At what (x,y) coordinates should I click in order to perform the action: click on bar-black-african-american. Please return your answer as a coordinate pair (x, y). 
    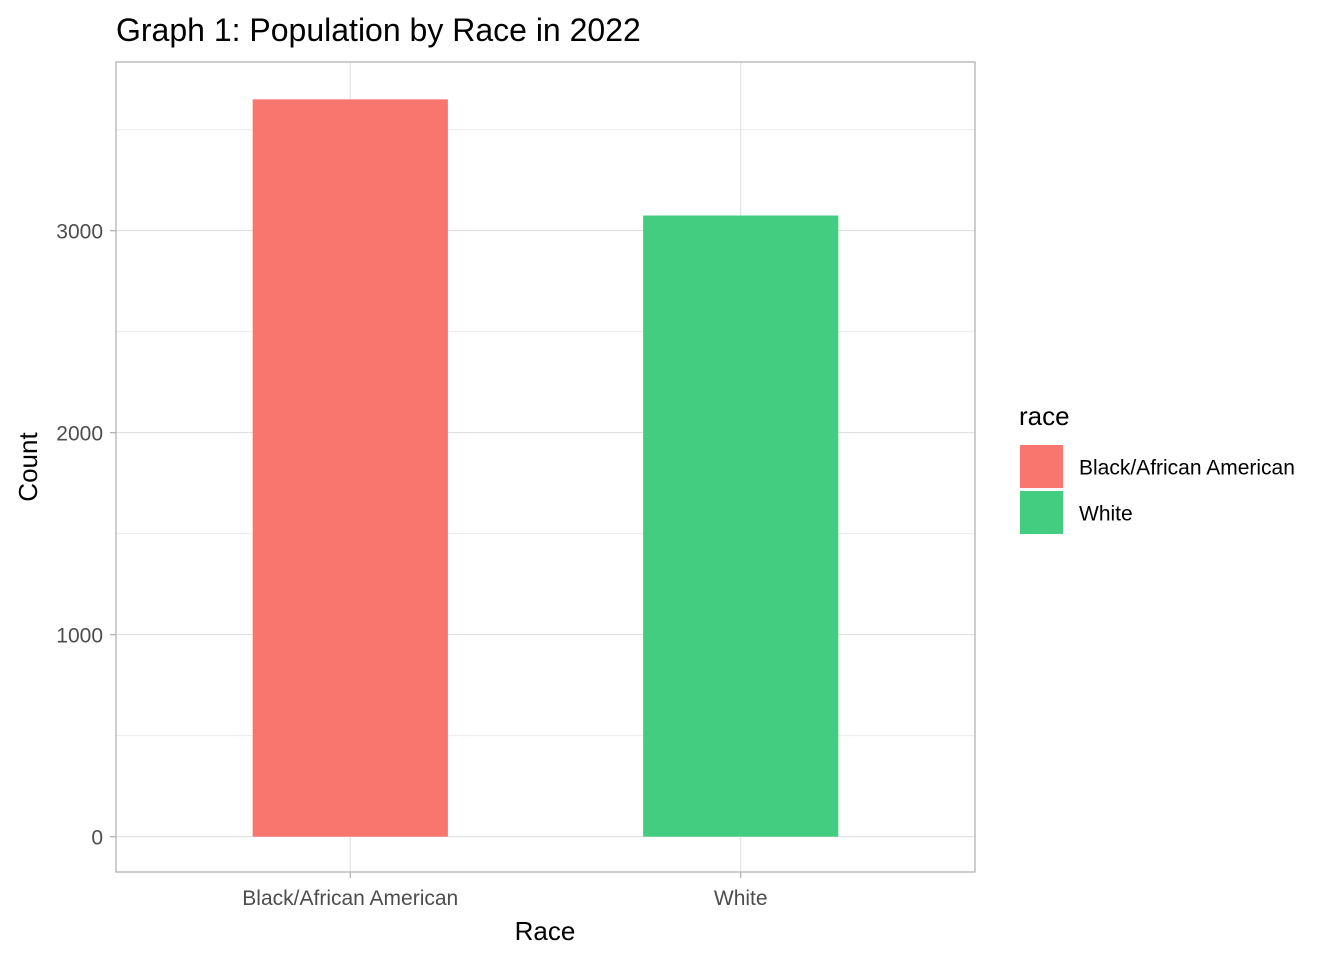
    Looking at the image, I should click on (350, 468).